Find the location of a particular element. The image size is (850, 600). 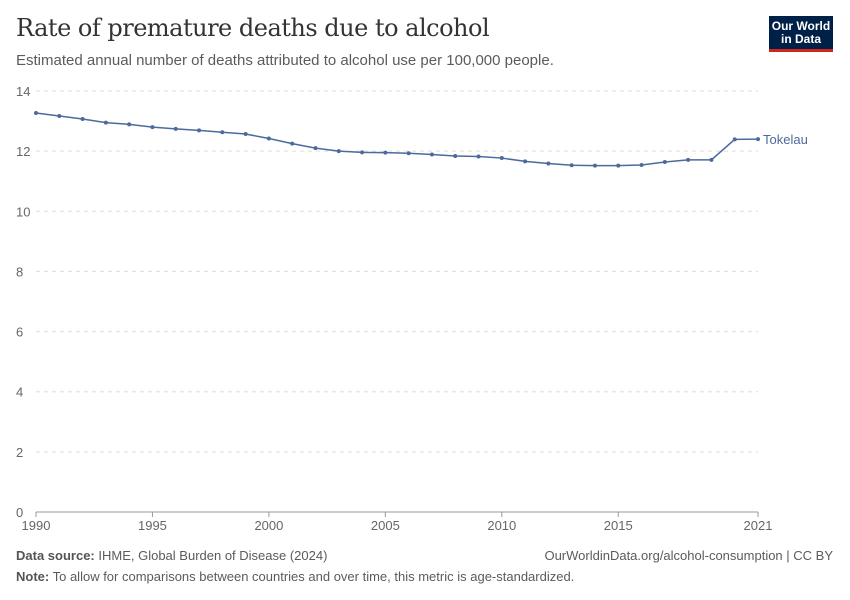

logo-text: Our World in Data is located at coordinates (801, 32).